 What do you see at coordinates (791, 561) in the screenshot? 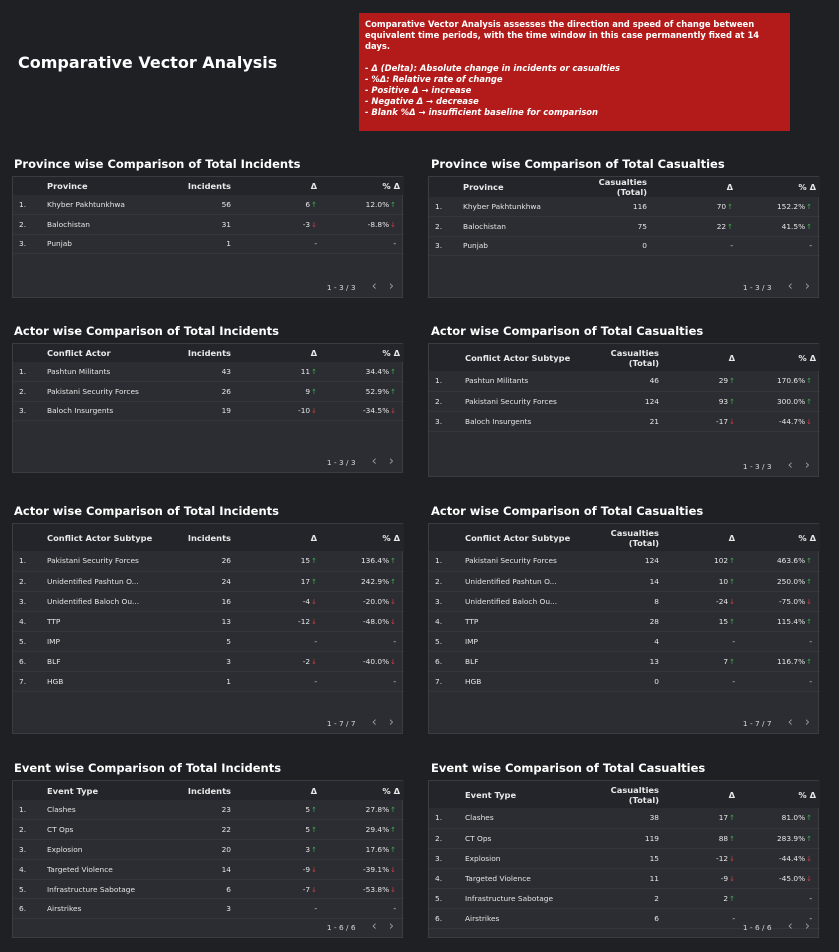
I see `pct-delta-value: 463.6%` at bounding box center [791, 561].